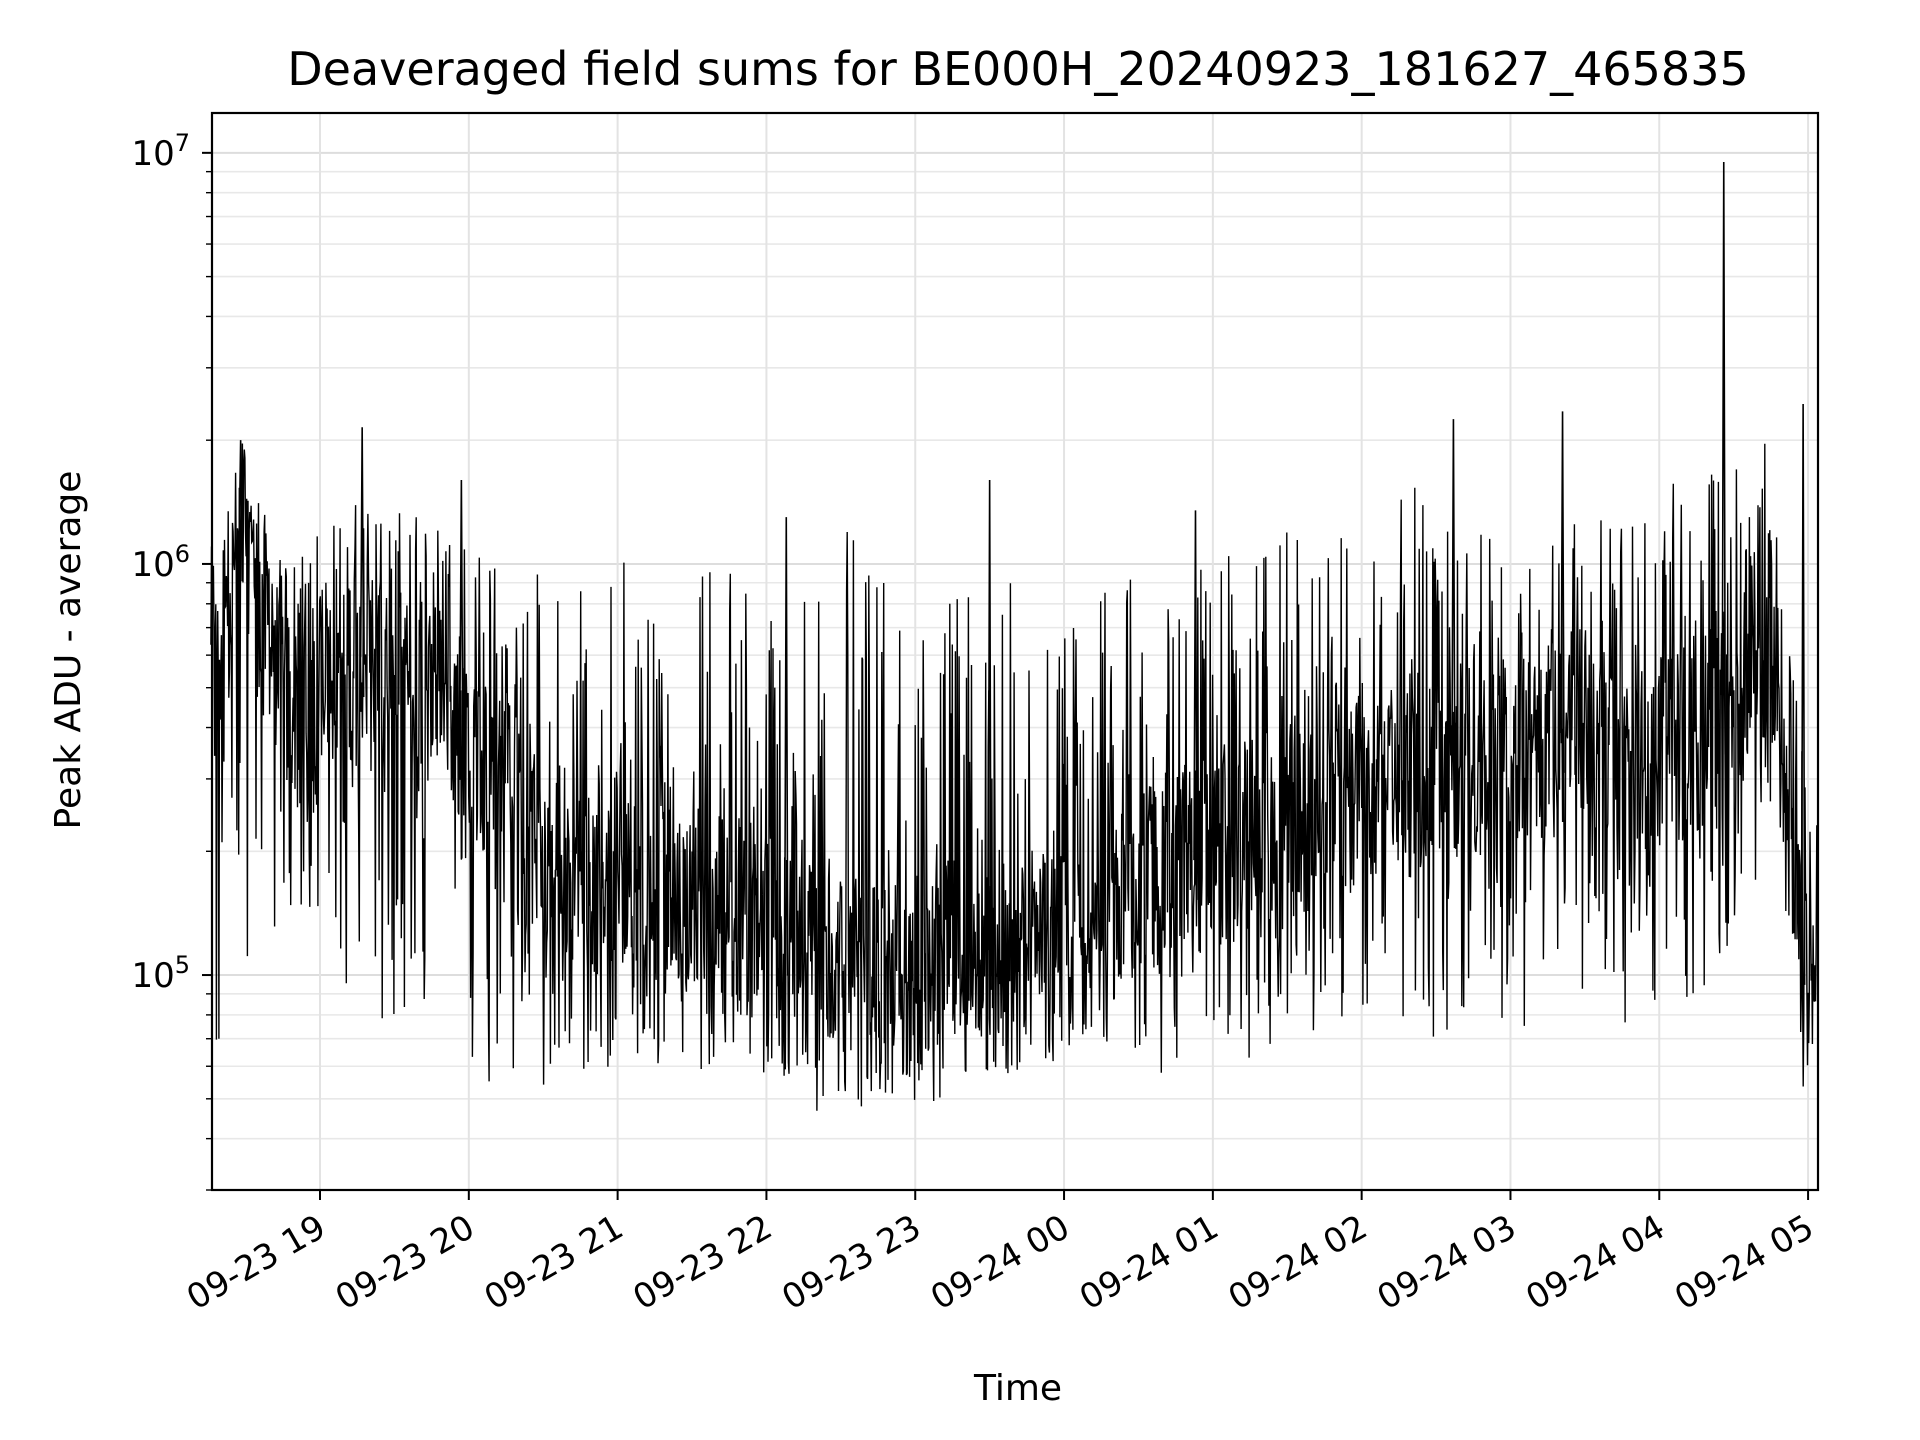 The height and width of the screenshot is (1440, 1920). Describe the element at coordinates (160, 562) in the screenshot. I see `y-tick-label: 10⁶` at that location.